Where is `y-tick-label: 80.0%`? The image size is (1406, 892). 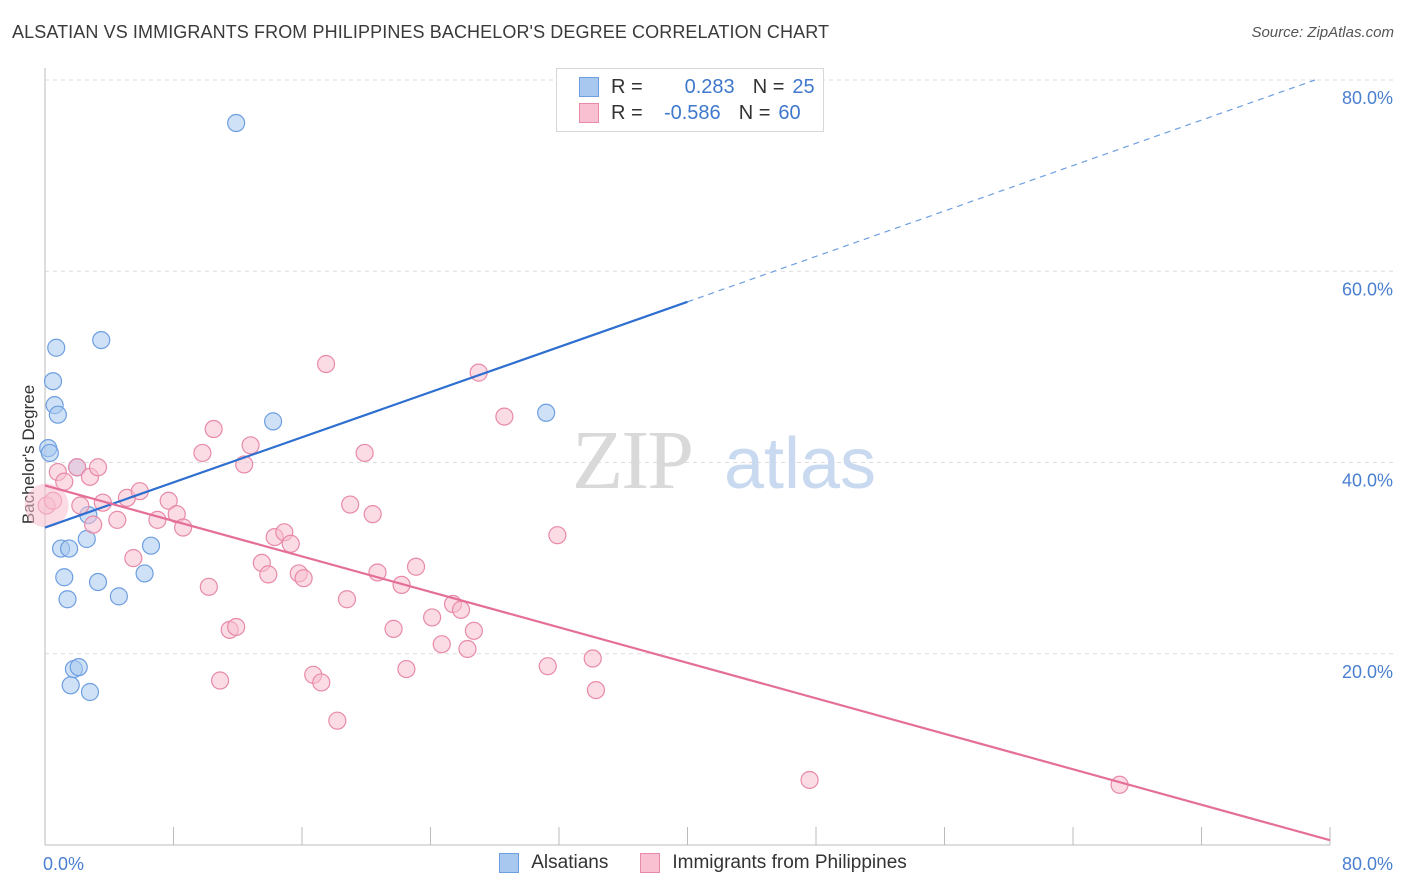 y-tick-label: 80.0% is located at coordinates (1367, 98).